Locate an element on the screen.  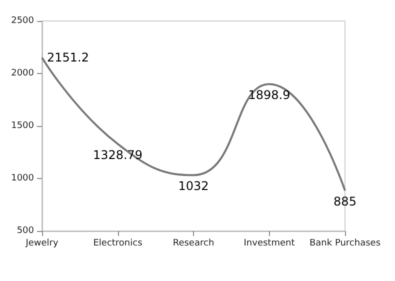
y-tick-label: 1500 is located at coordinates (22, 126).